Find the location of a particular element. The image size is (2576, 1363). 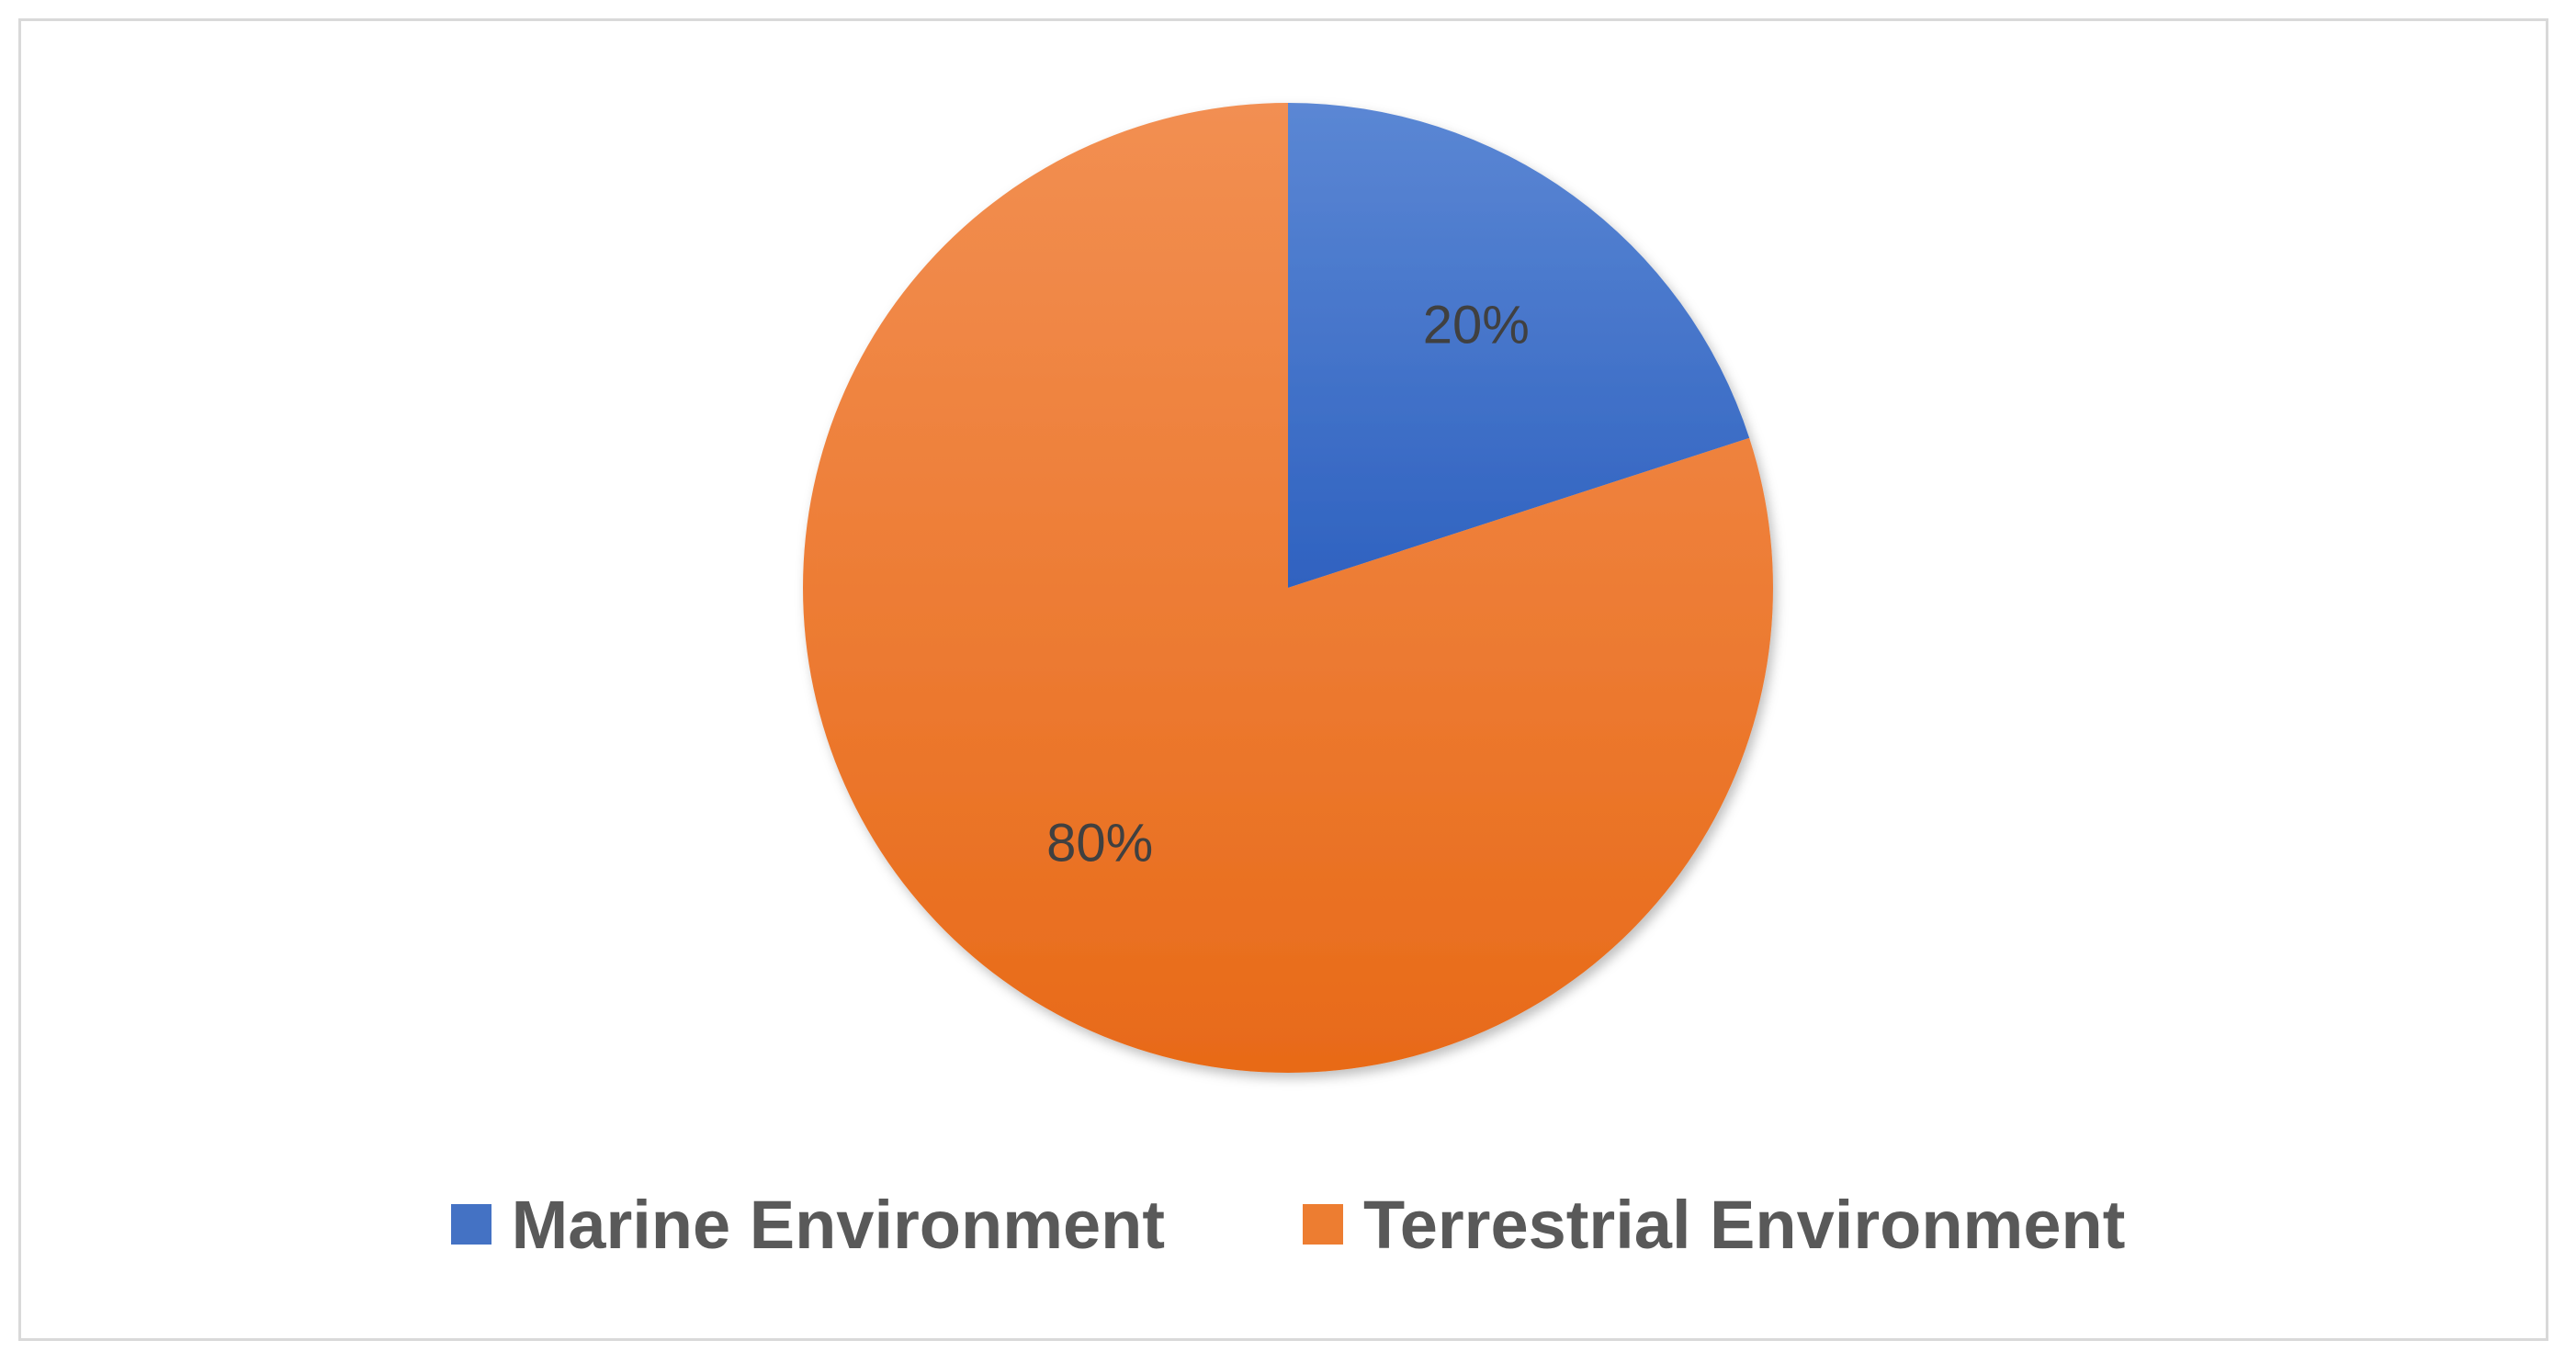

legend-item-terrestrial: Terrestrial Environment is located at coordinates (1714, 1225).